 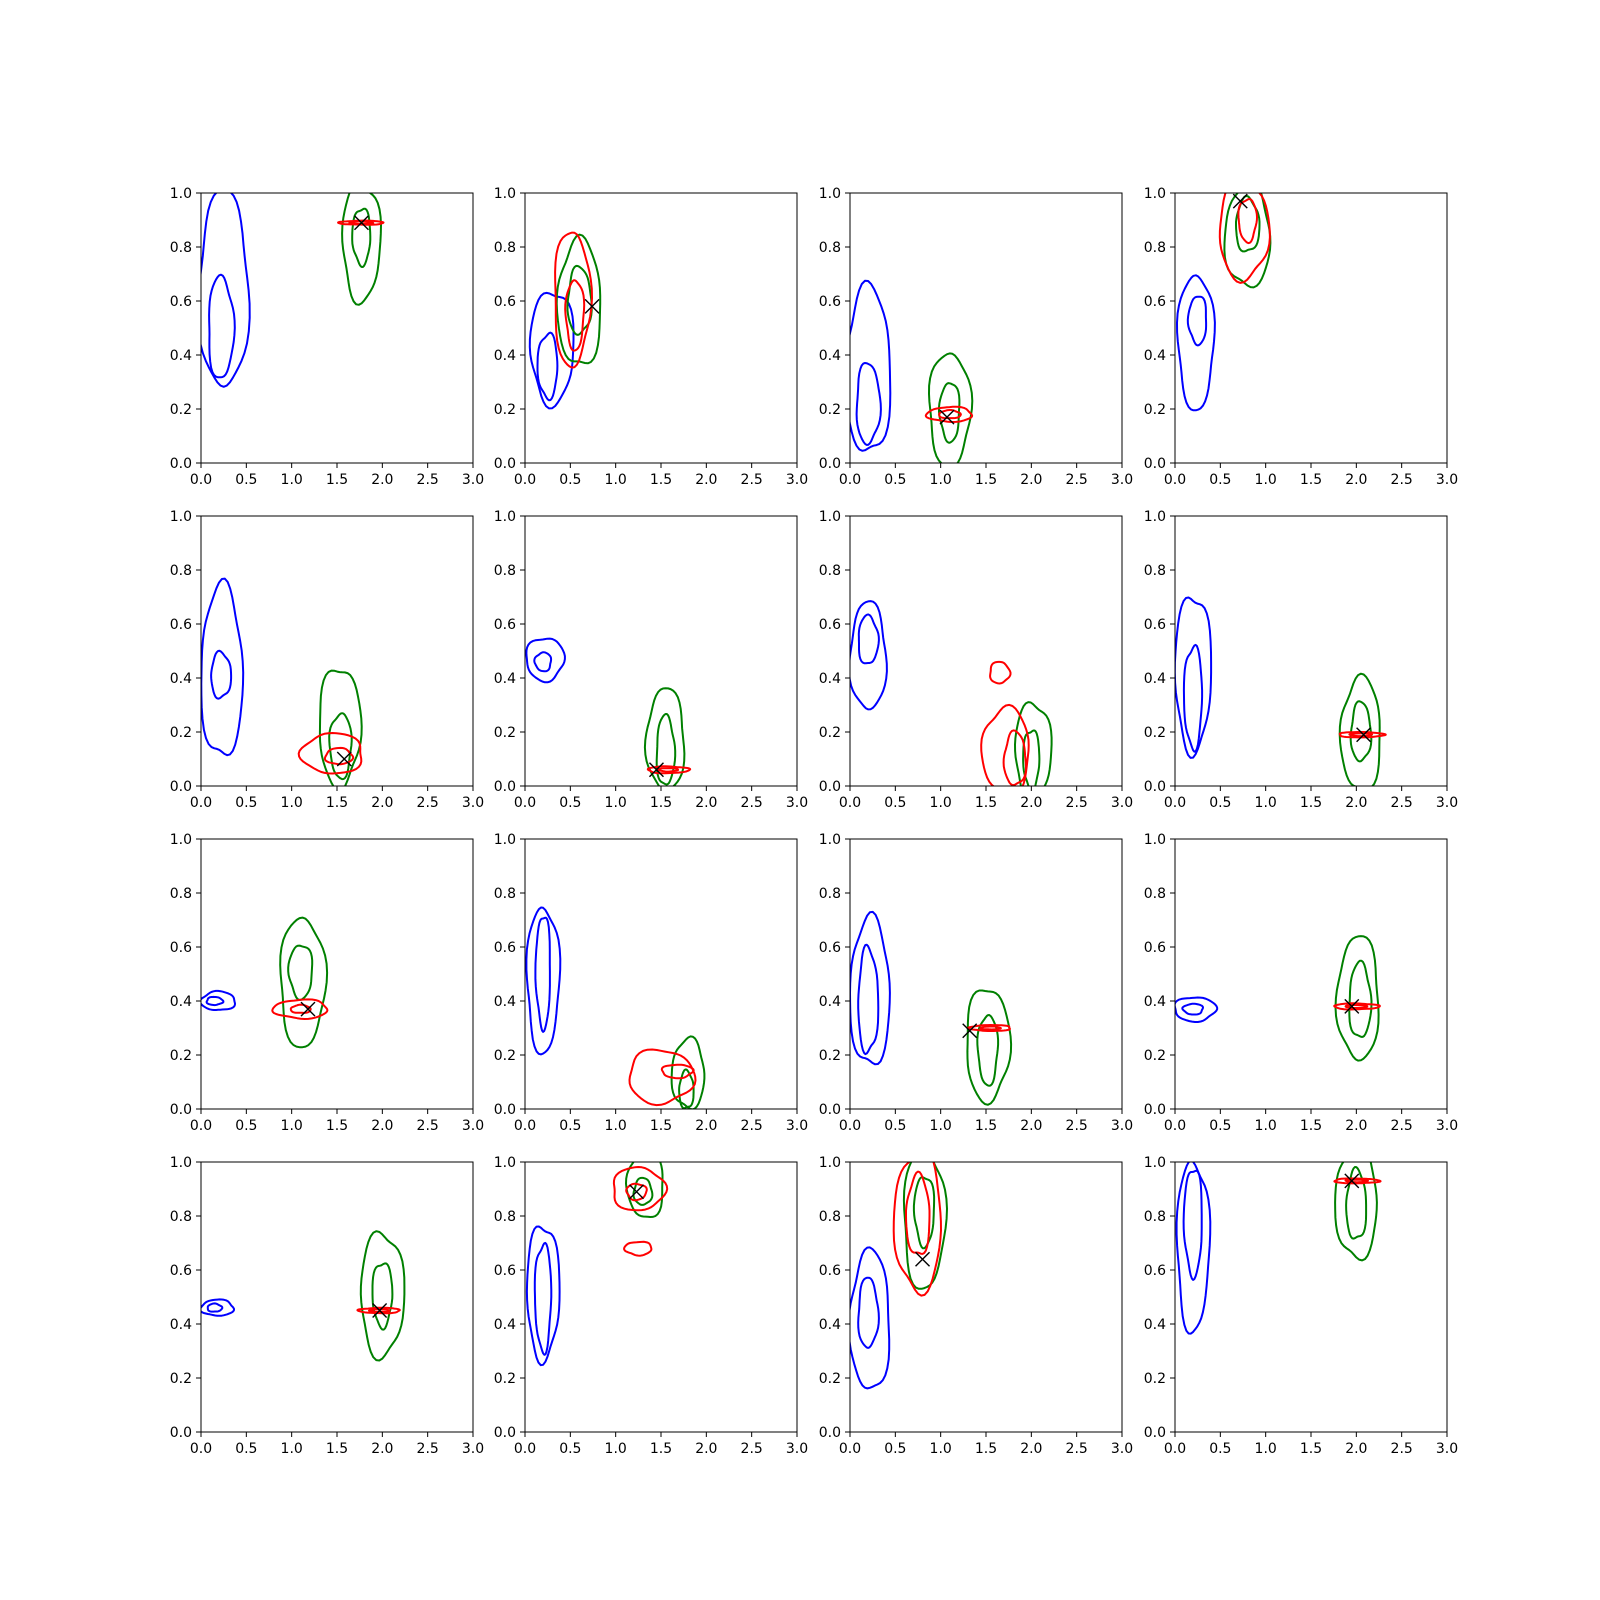 I want to click on subplot-15: 0.0 0.5 1.0 1.5 2.0 2.5 3.0 0.0 0.2 0.4 0.6 0.8 1.0, so click(x=976, y=1306).